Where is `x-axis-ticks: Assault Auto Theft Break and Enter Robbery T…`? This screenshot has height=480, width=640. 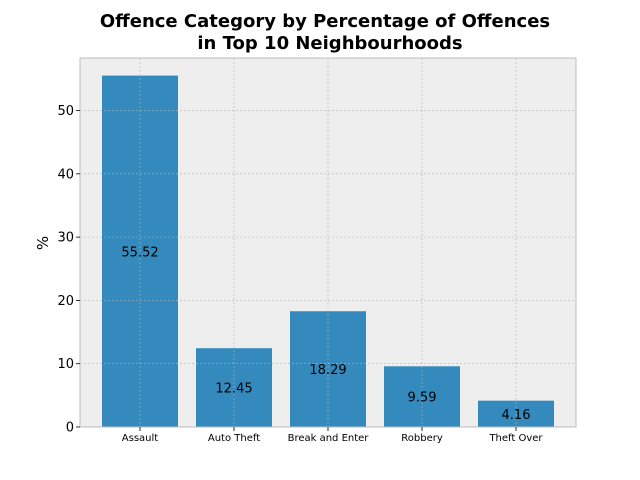 x-axis-ticks: Assault Auto Theft Break and Enter Robbery T… is located at coordinates (332, 435).